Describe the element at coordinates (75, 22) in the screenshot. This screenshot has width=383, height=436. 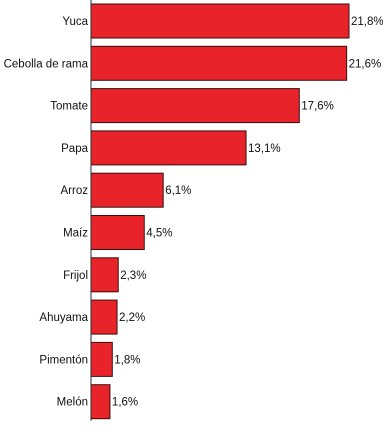
I see `category-label-yuca: Yuca` at that location.